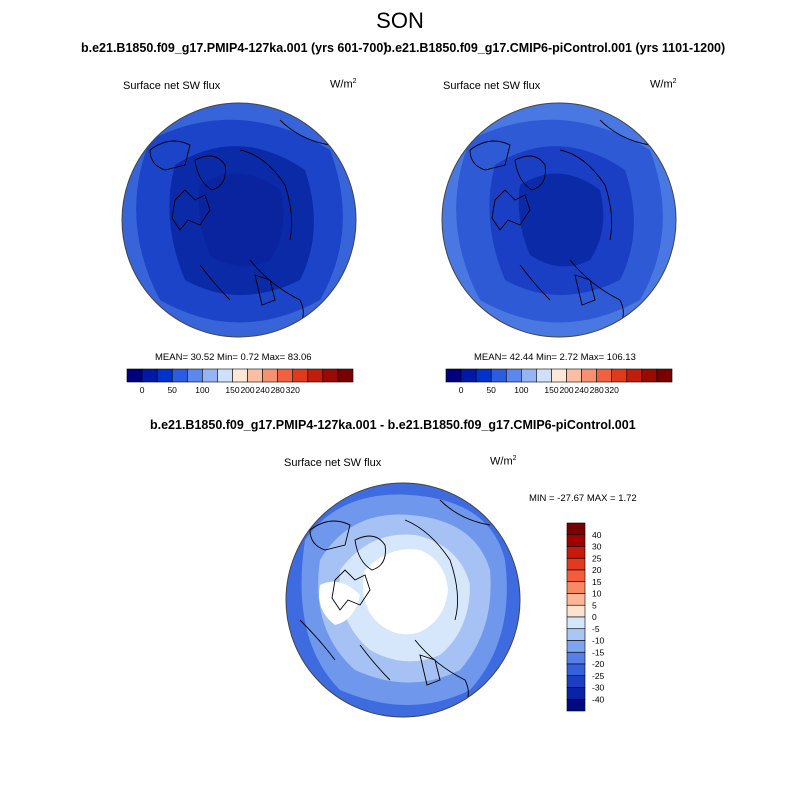 This screenshot has height=800, width=800. I want to click on panel-2-units: W/m2, so click(663, 84).